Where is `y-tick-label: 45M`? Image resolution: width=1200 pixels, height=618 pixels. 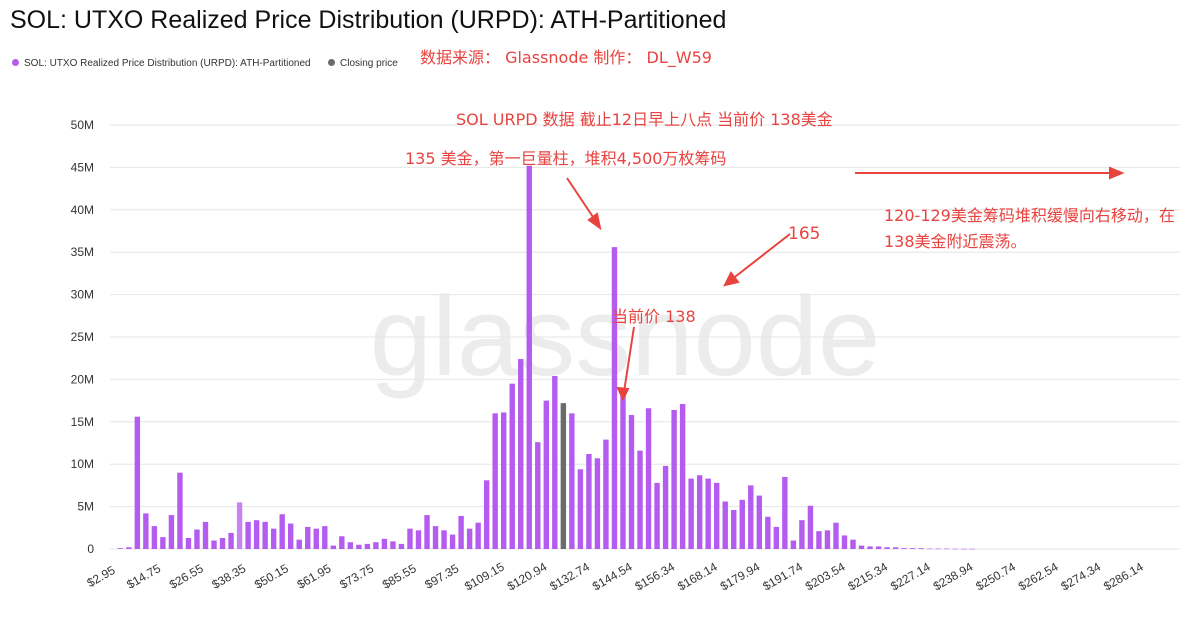
y-tick-label: 45M is located at coordinates (82, 167).